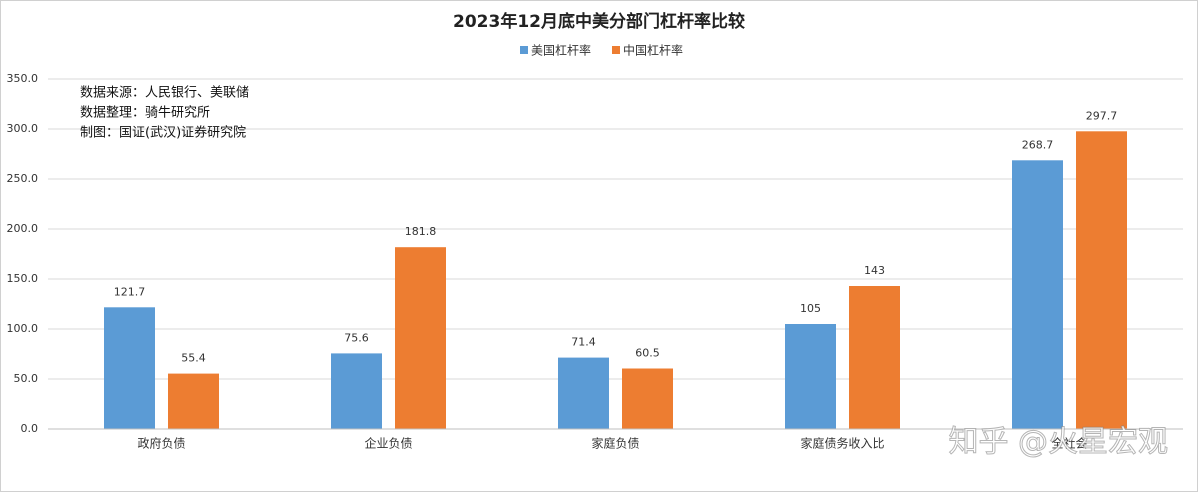 The height and width of the screenshot is (492, 1198). Describe the element at coordinates (388, 443) in the screenshot. I see `x-tick-label: 企业负债` at that location.